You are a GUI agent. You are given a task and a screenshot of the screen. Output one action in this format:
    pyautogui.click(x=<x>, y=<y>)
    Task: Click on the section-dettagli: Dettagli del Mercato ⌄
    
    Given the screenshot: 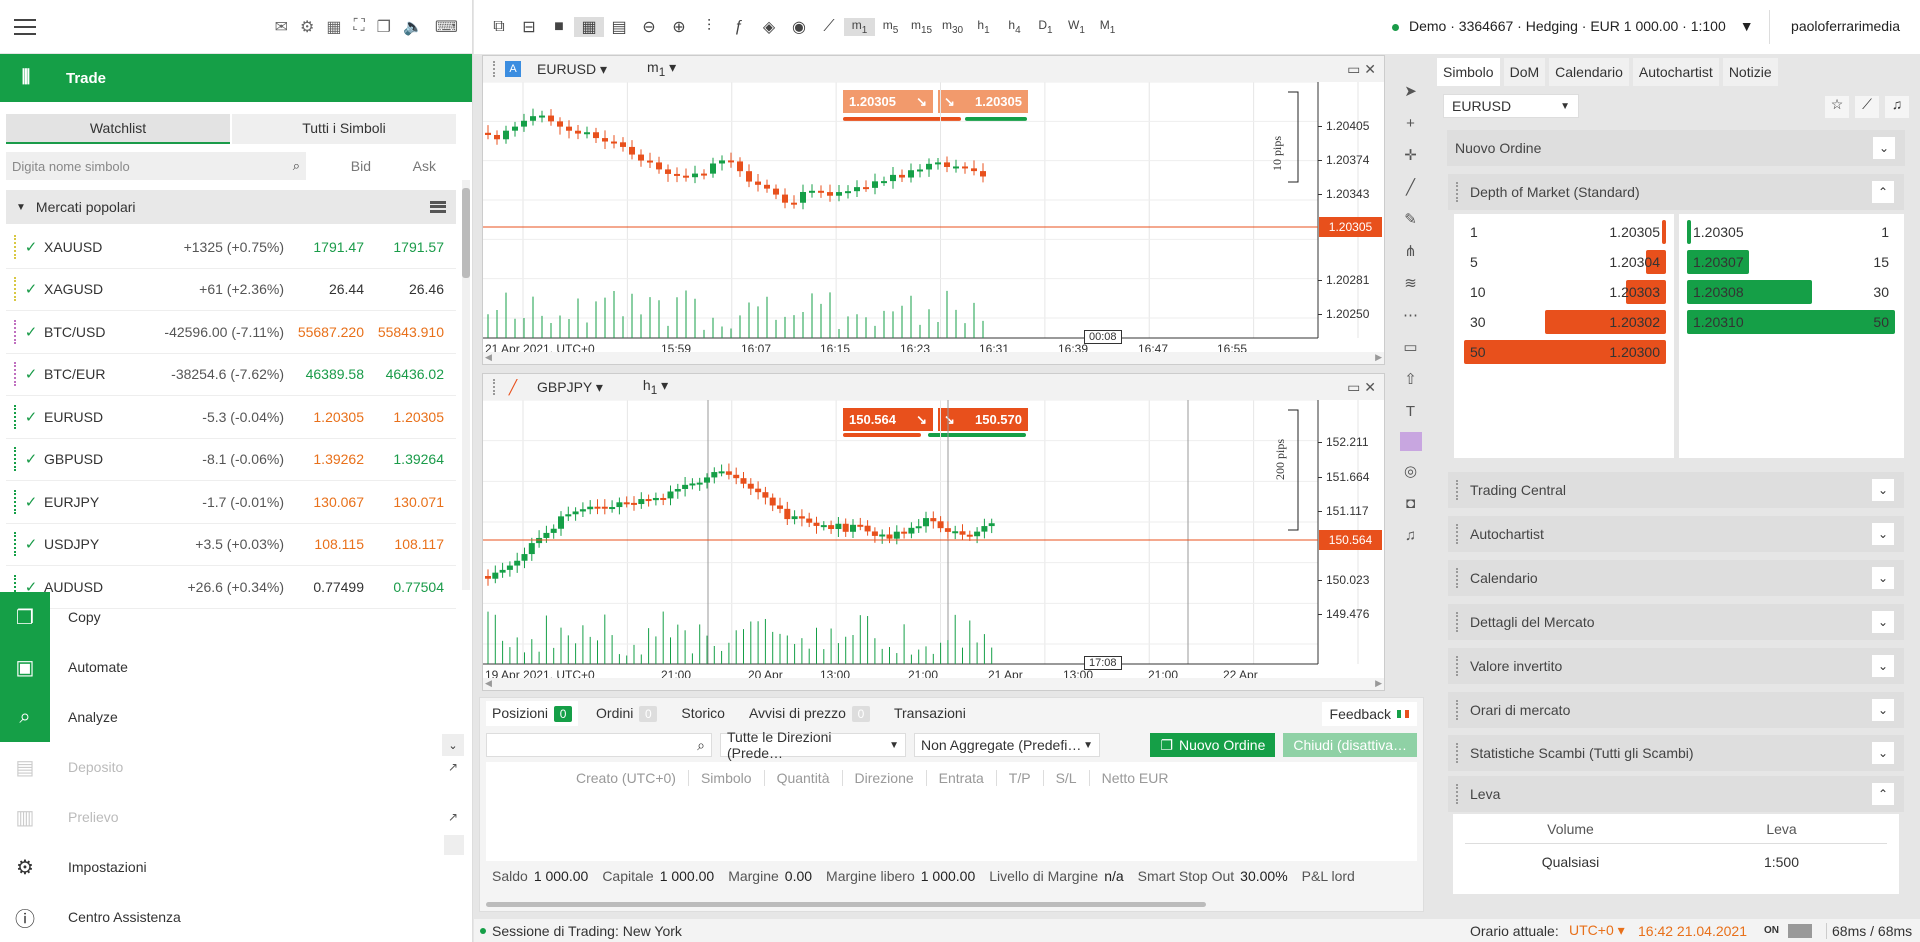 What is the action you would take?
    pyautogui.click(x=1676, y=621)
    